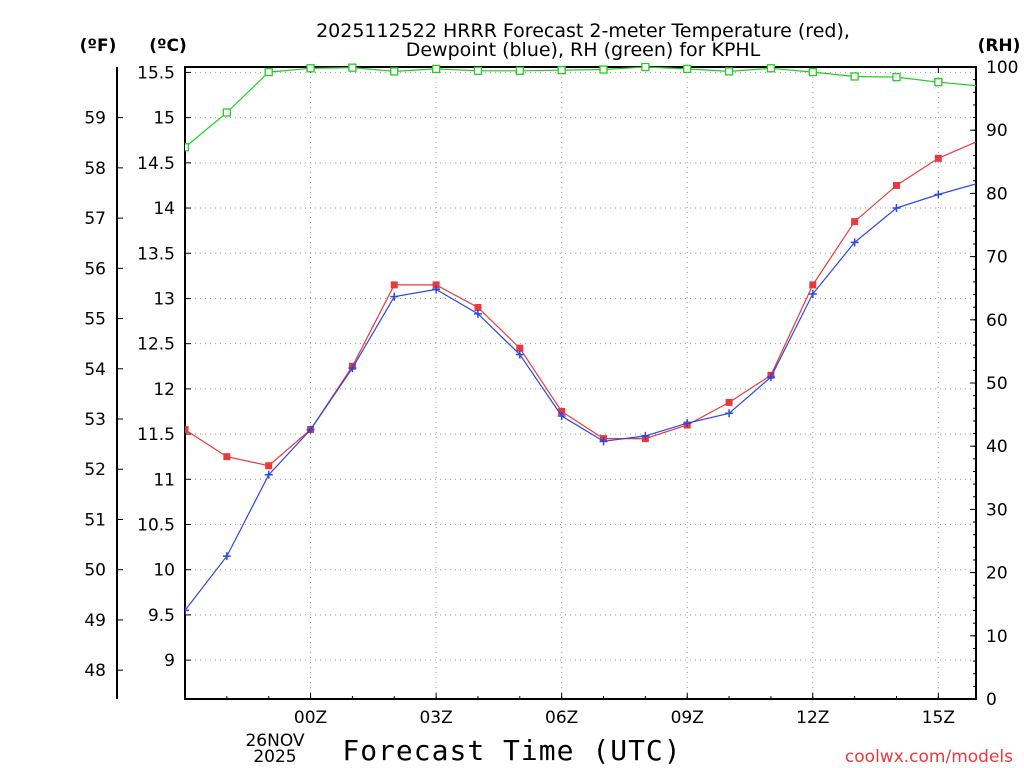 This screenshot has width=1024, height=768. I want to click on x-tick-label: 00Z, so click(310, 718).